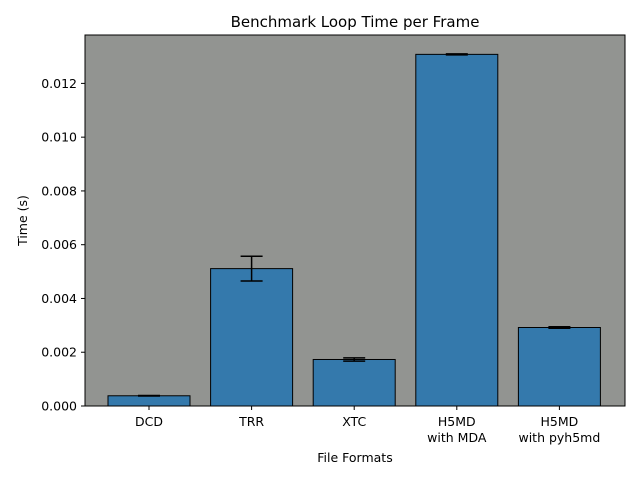 The image size is (640, 480). I want to click on x-axis: DCD TRR XTC H5MD with MDA H5MD with pyh5md, so click(367, 425).